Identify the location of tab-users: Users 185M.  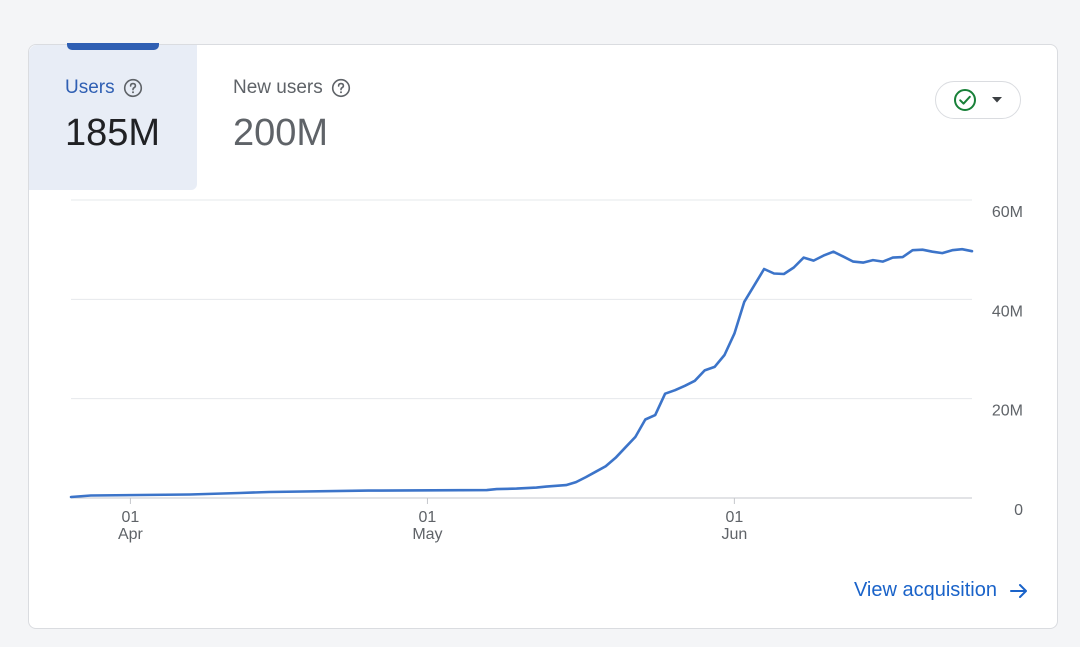
(113, 116).